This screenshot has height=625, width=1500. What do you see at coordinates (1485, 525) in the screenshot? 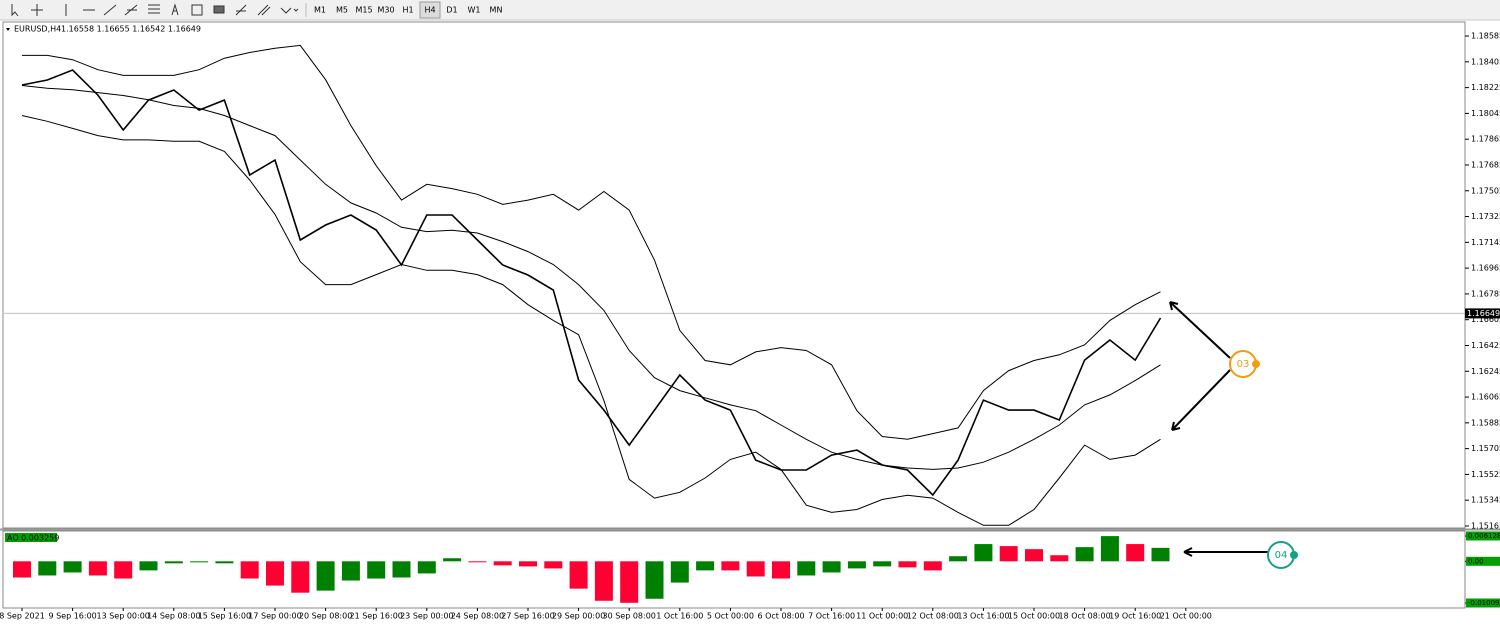
I see `y-tick-label: 1.15165` at bounding box center [1485, 525].